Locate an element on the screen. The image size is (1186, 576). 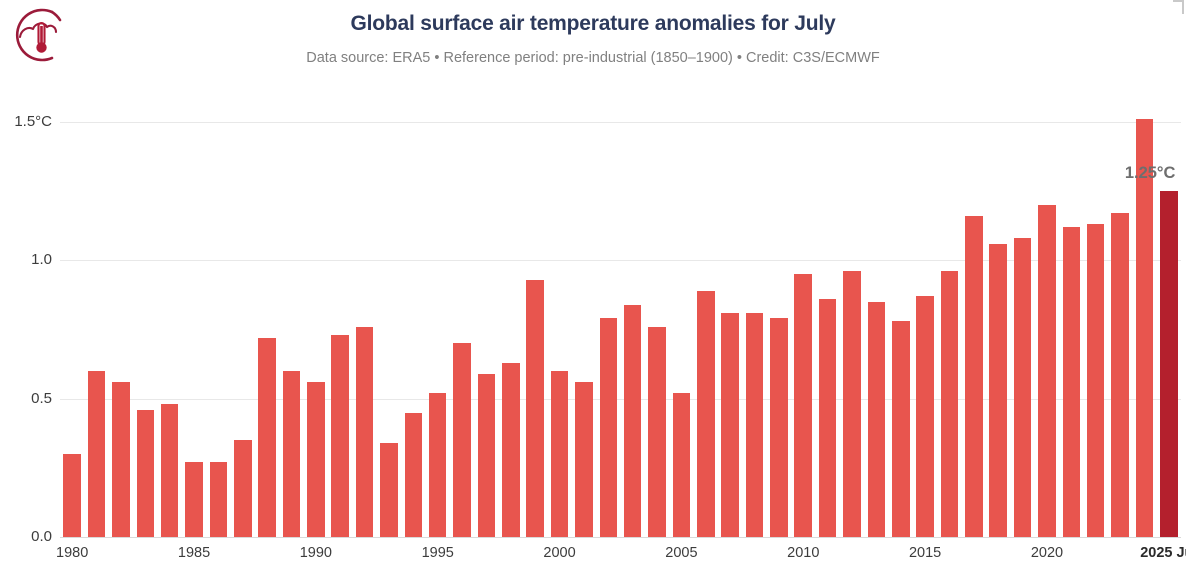
x-tick-label: 2005 is located at coordinates (681, 553).